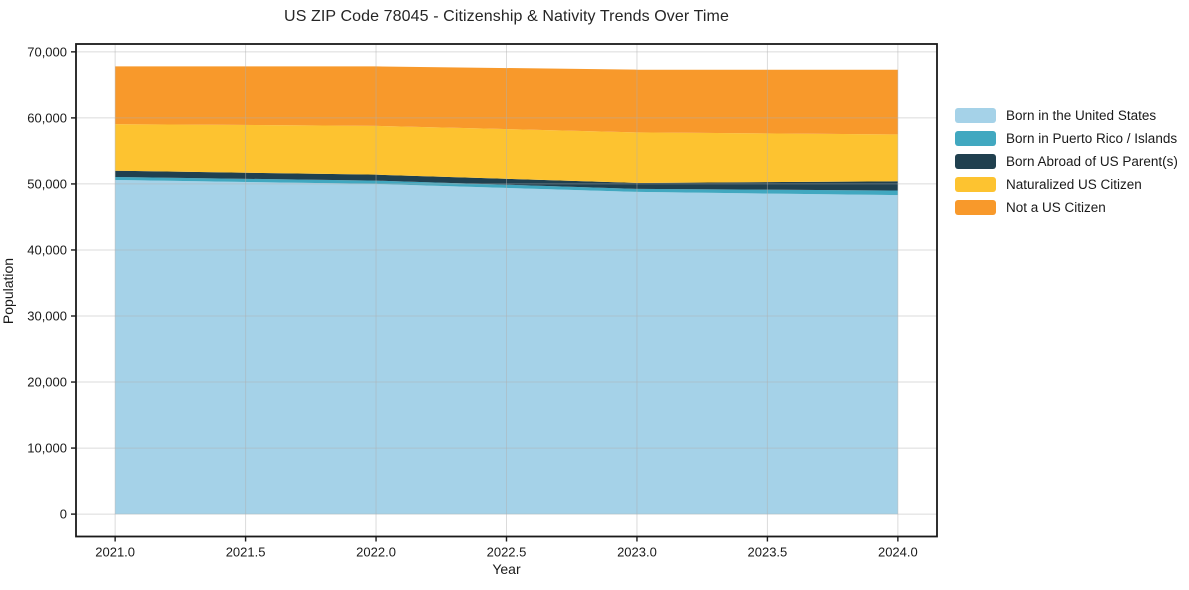  Describe the element at coordinates (1056, 207) in the screenshot. I see `legend-label: Not a US Citizen` at that location.